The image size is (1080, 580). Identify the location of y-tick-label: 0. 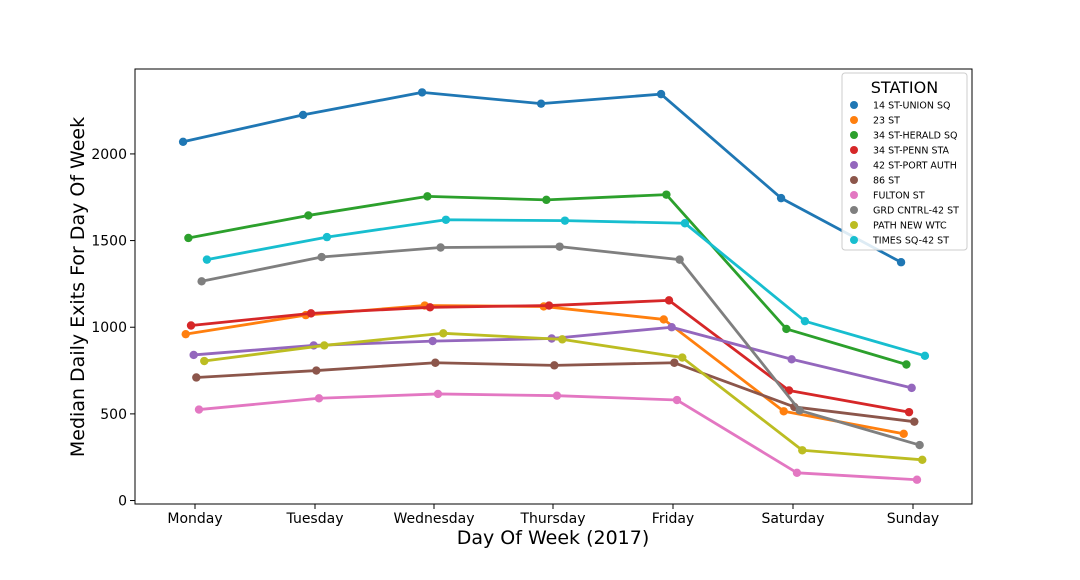
(122, 502).